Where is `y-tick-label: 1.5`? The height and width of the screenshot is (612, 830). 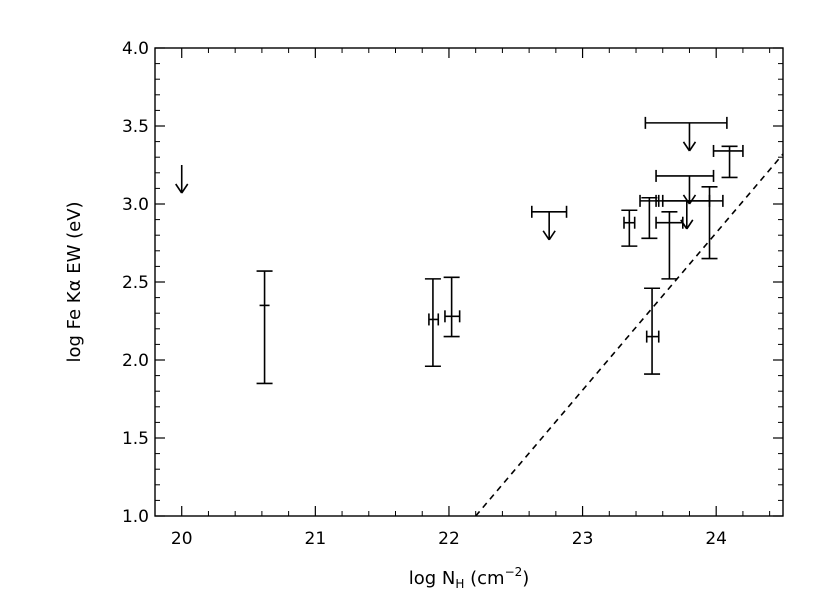
y-tick-label: 1.5 is located at coordinates (135, 439).